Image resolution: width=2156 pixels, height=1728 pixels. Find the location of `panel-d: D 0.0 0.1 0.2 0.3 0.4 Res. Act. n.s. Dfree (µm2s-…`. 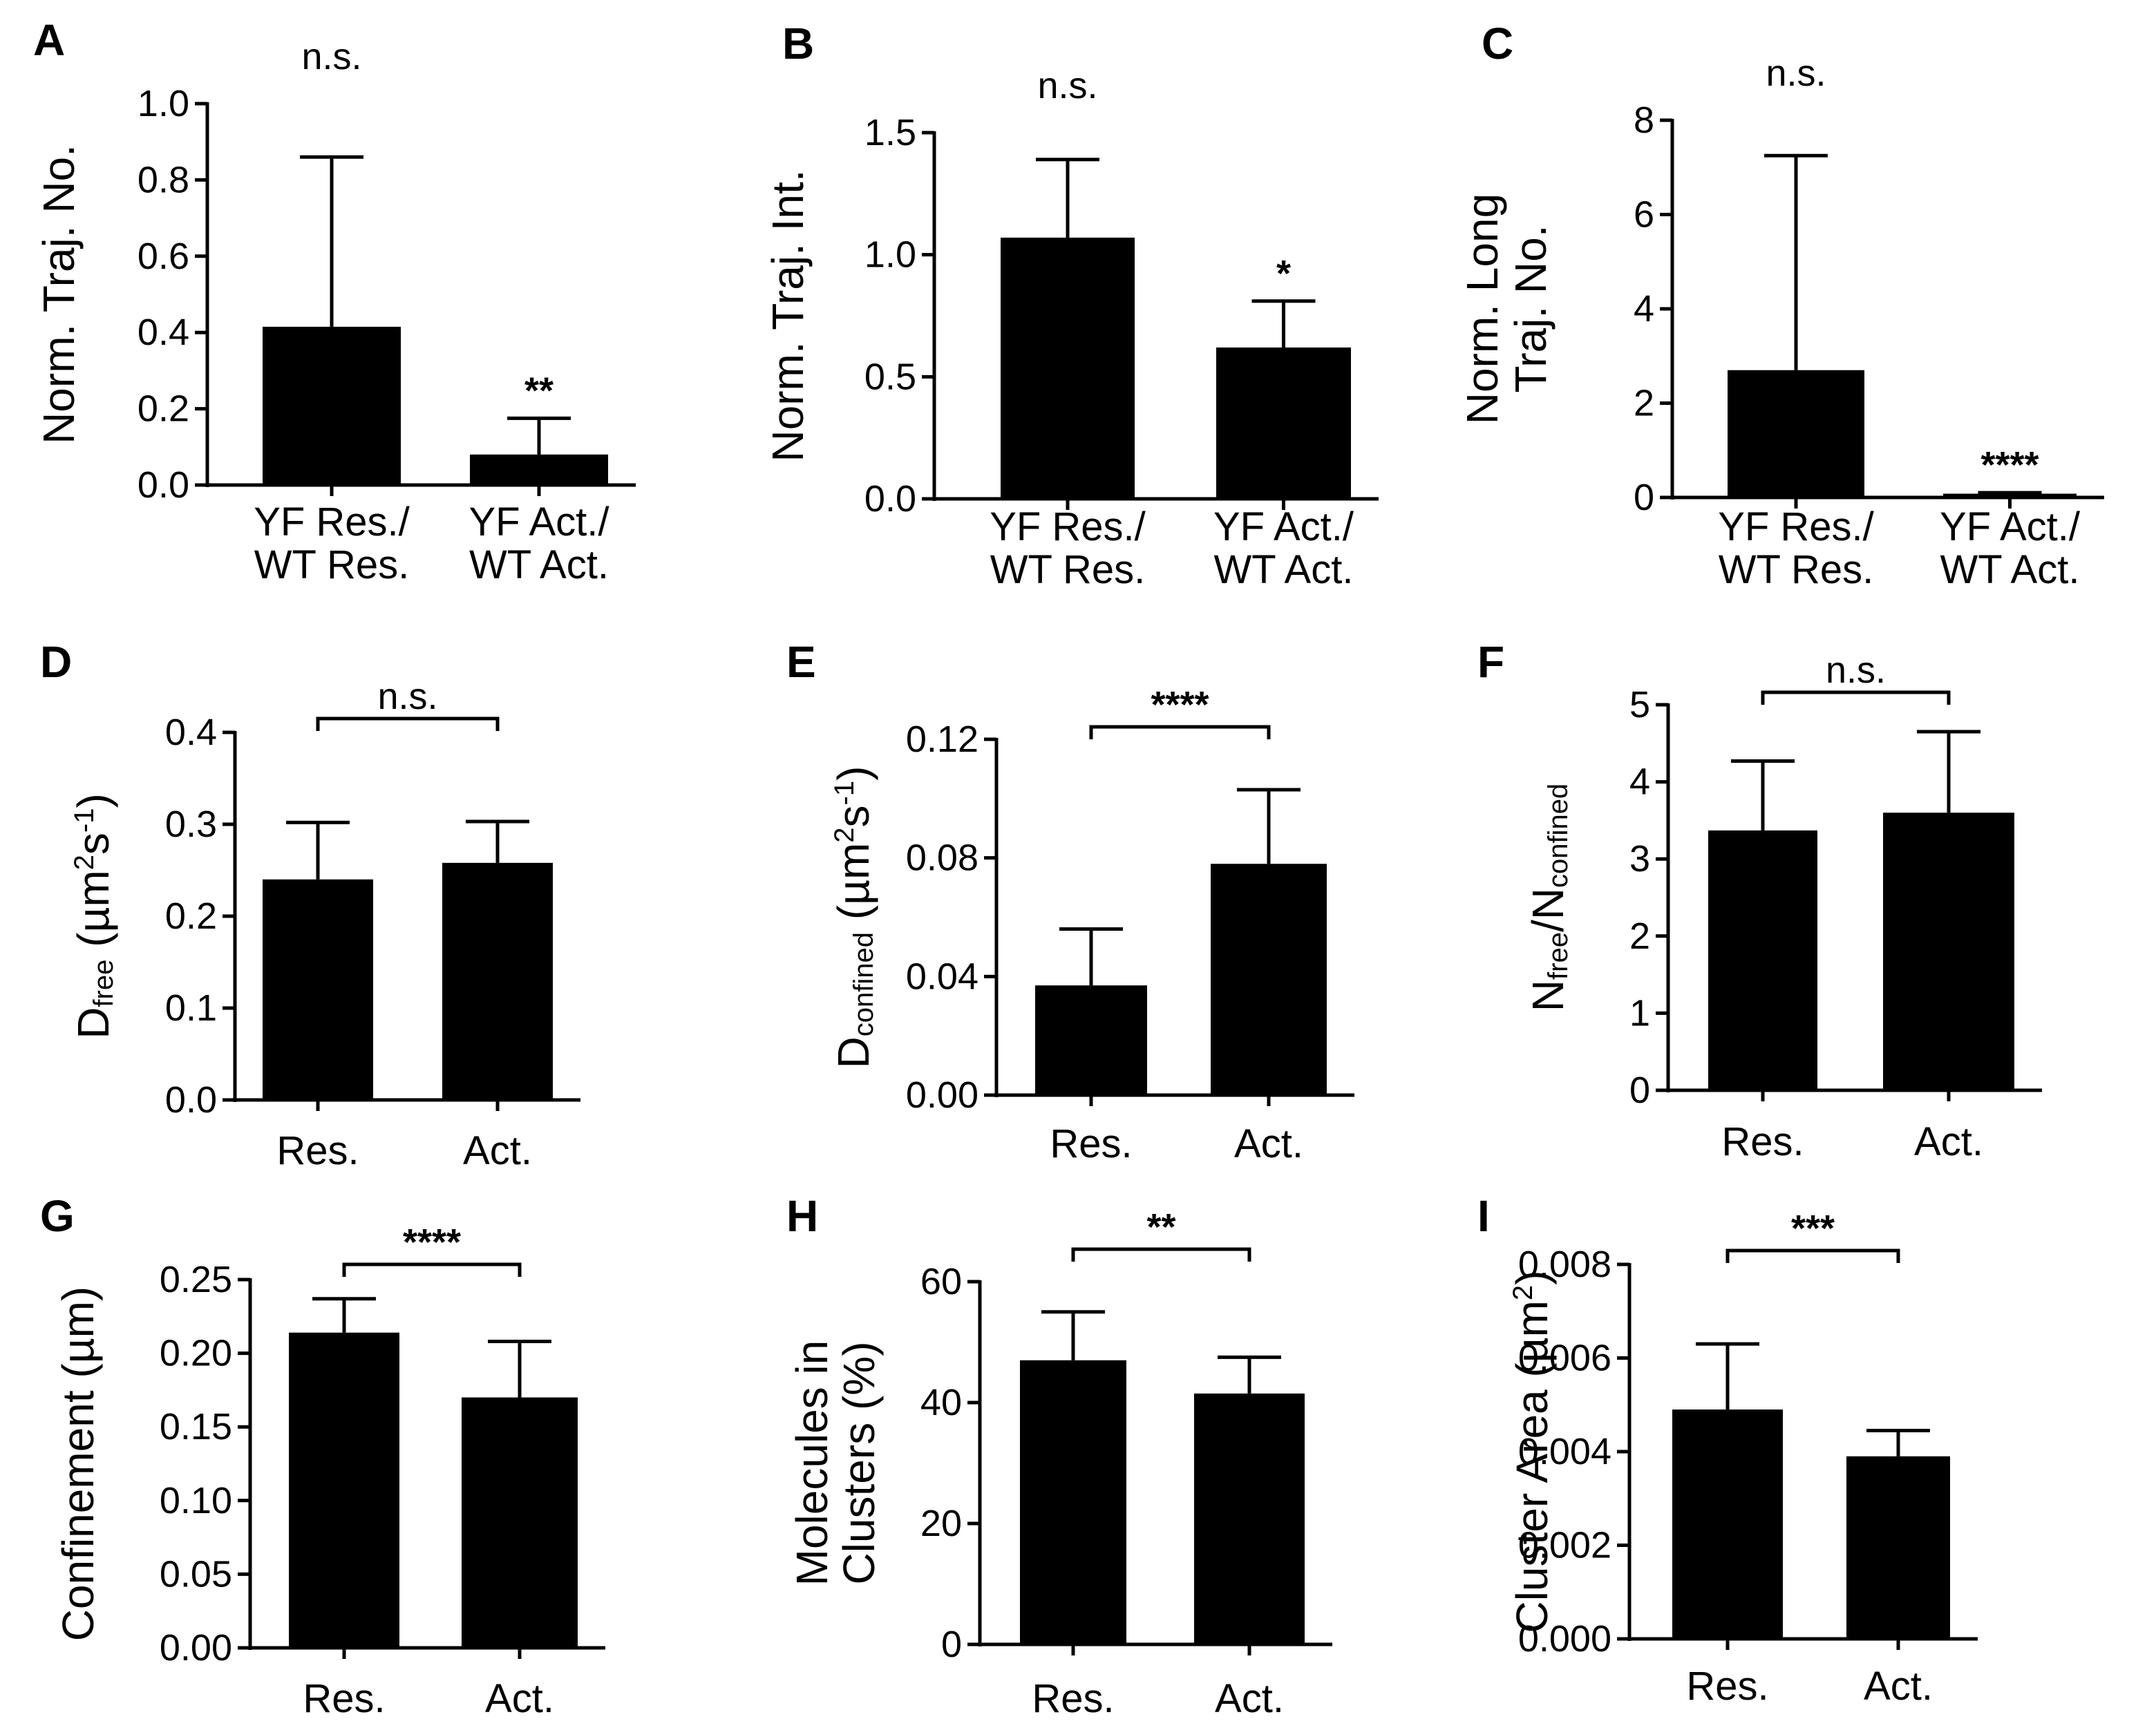

panel-d: D 0.0 0.1 0.2 0.3 0.4 Res. Act. n.s. Dfree (µm2s-… is located at coordinates (310, 905).